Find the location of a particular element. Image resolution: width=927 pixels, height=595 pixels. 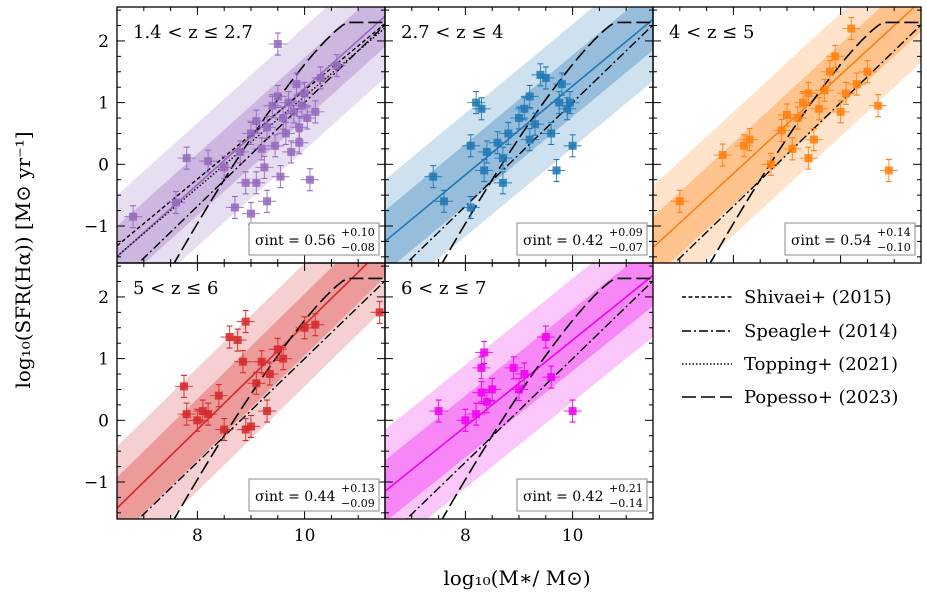

sigma-box is located at coordinates (314, 239).